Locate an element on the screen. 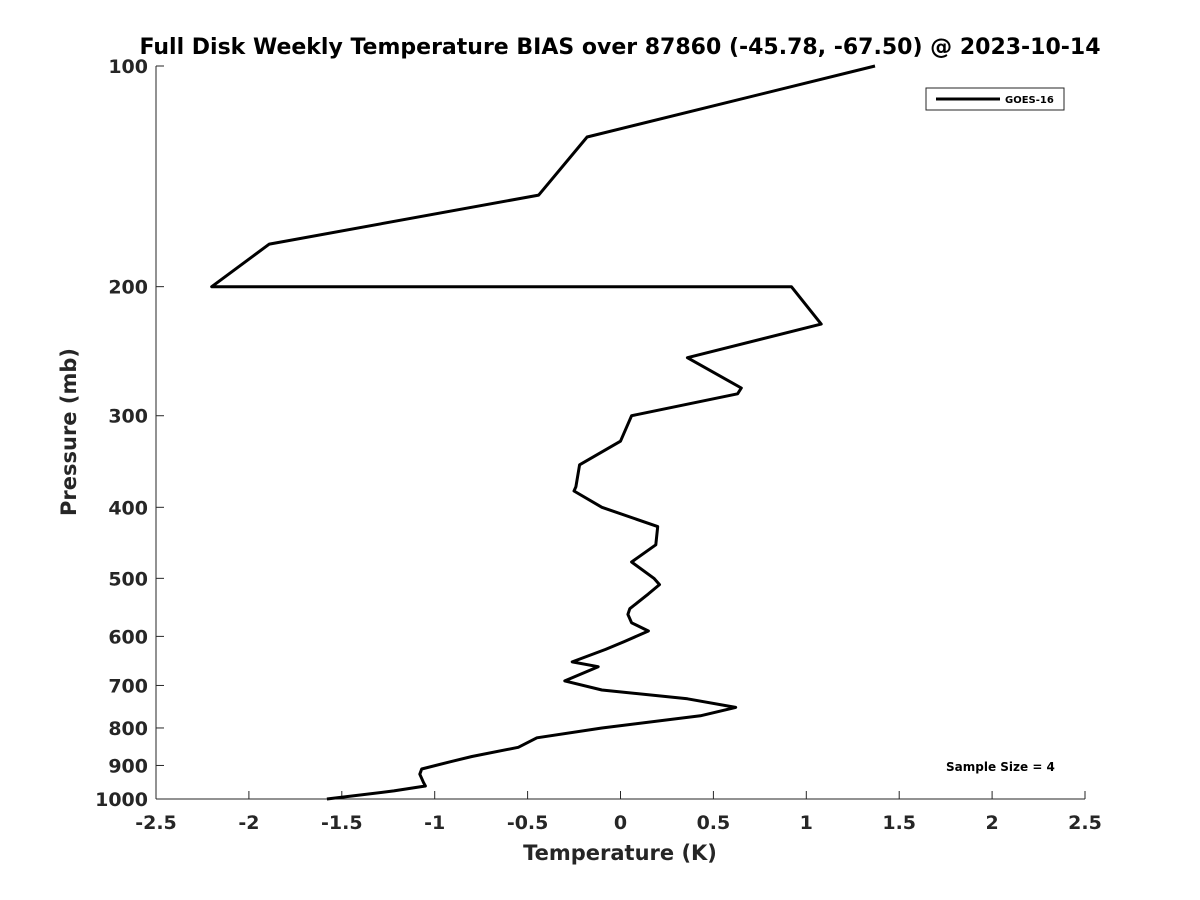 The image size is (1200, 900). x-axis-ticks: -2.5 -2 -1.5 -1 -0.5 0 0.5 1 1.5 2 2.5 is located at coordinates (618, 812).